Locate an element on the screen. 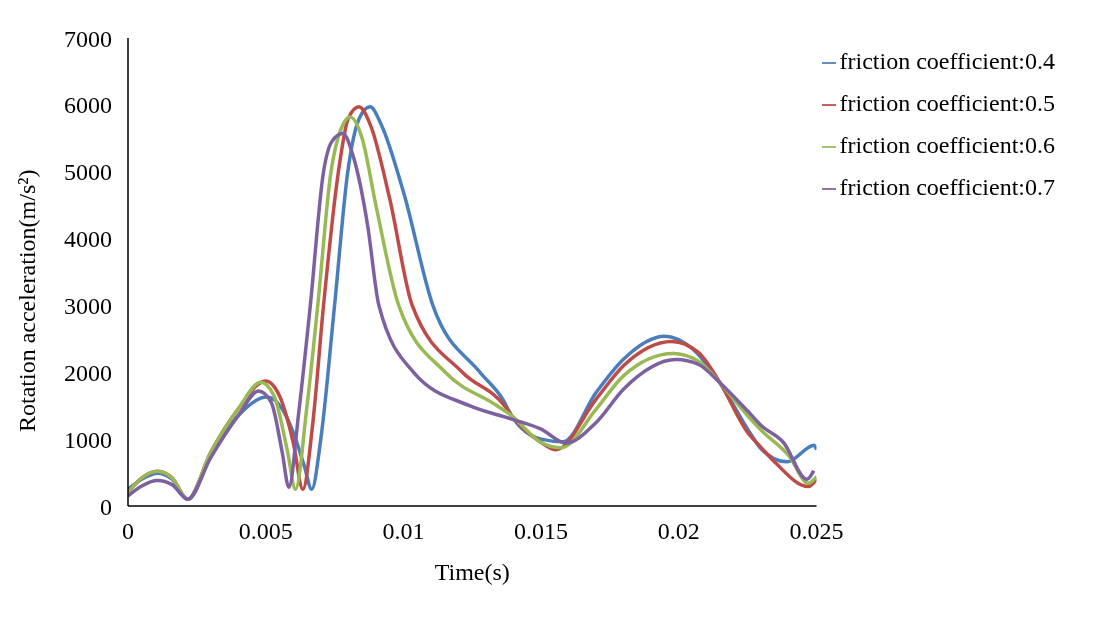 The image size is (1113, 624). legend-label: friction coefficient:0.7 is located at coordinates (947, 187).